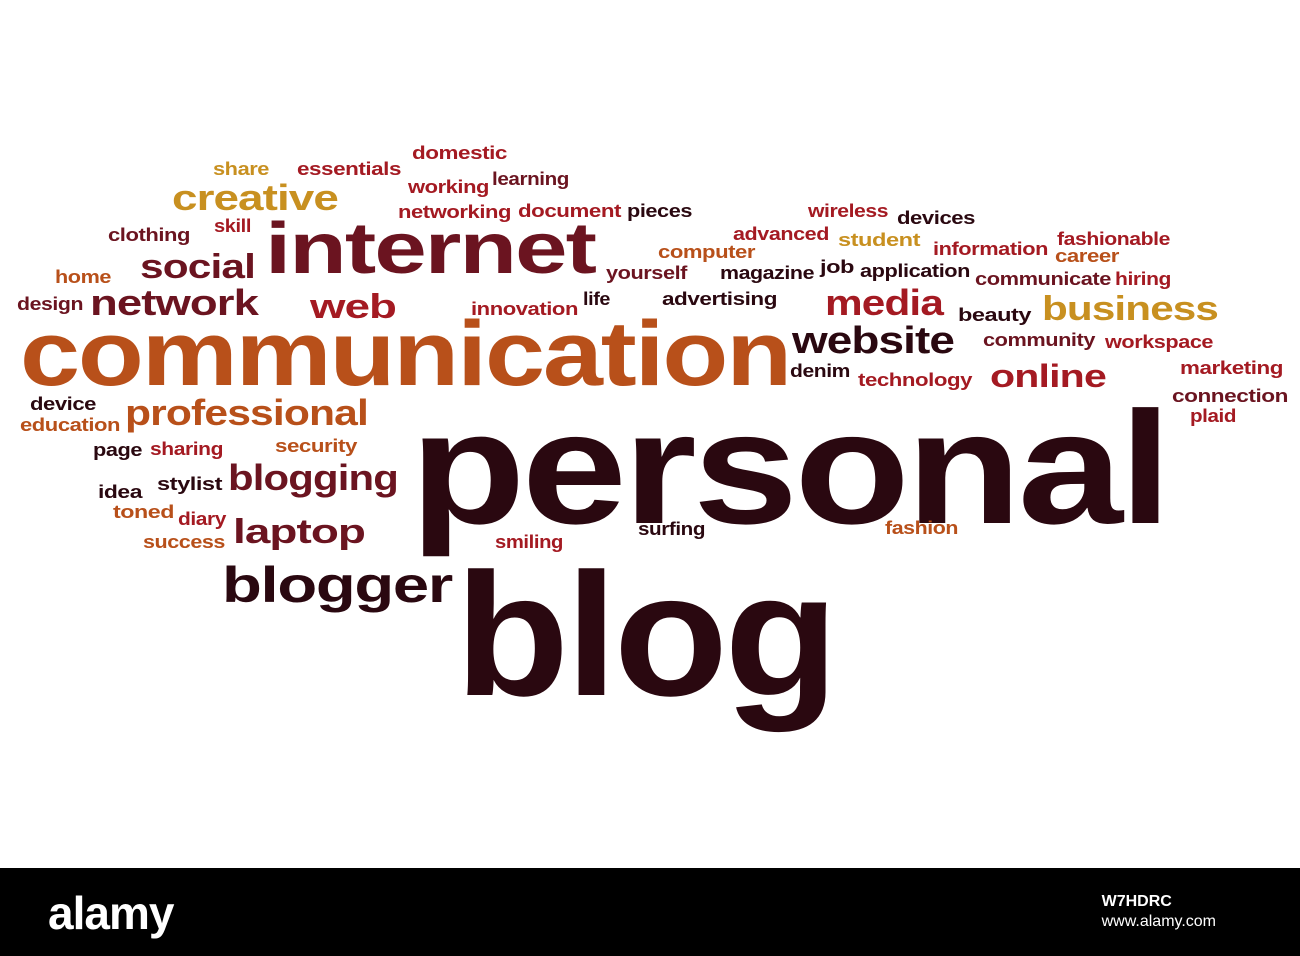  I want to click on word-beauty: beauty, so click(995, 315).